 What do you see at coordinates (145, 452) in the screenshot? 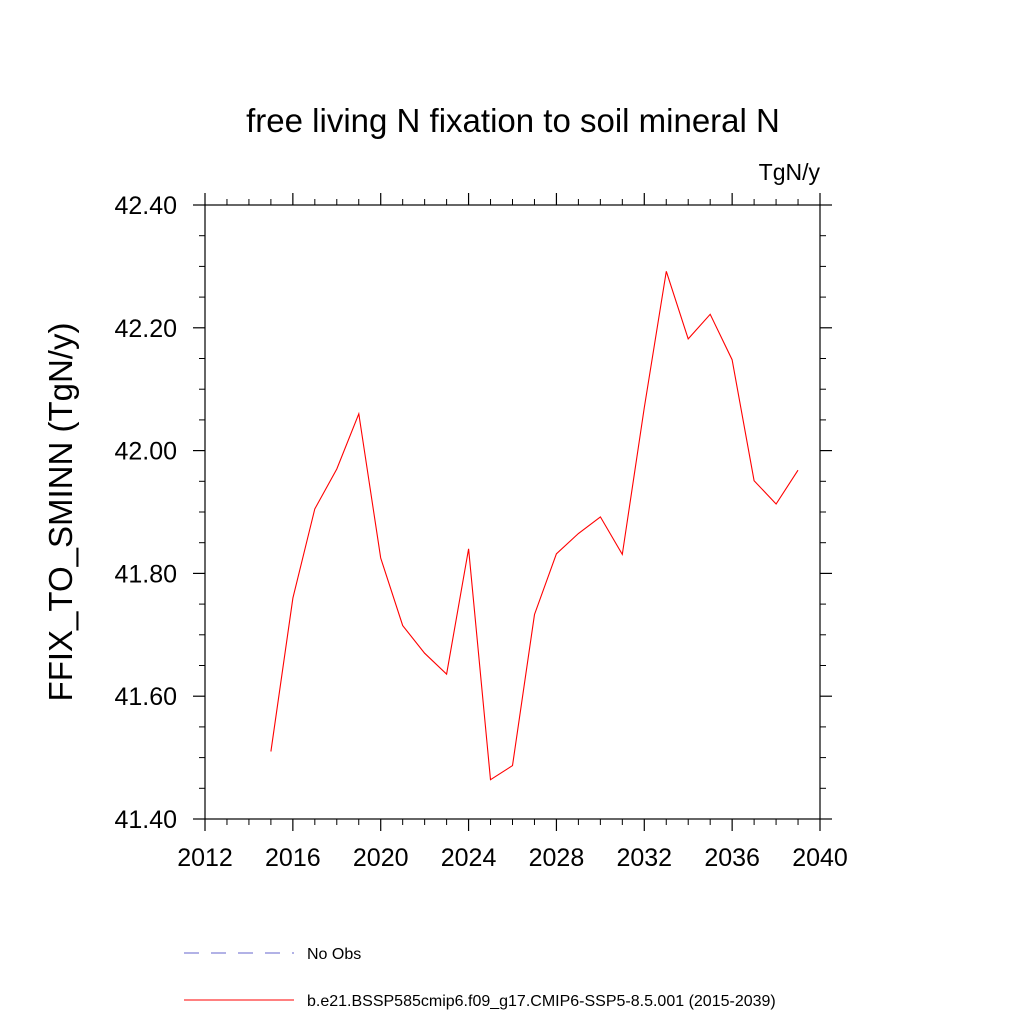
I see `y-tick-label: 42.00` at bounding box center [145, 452].